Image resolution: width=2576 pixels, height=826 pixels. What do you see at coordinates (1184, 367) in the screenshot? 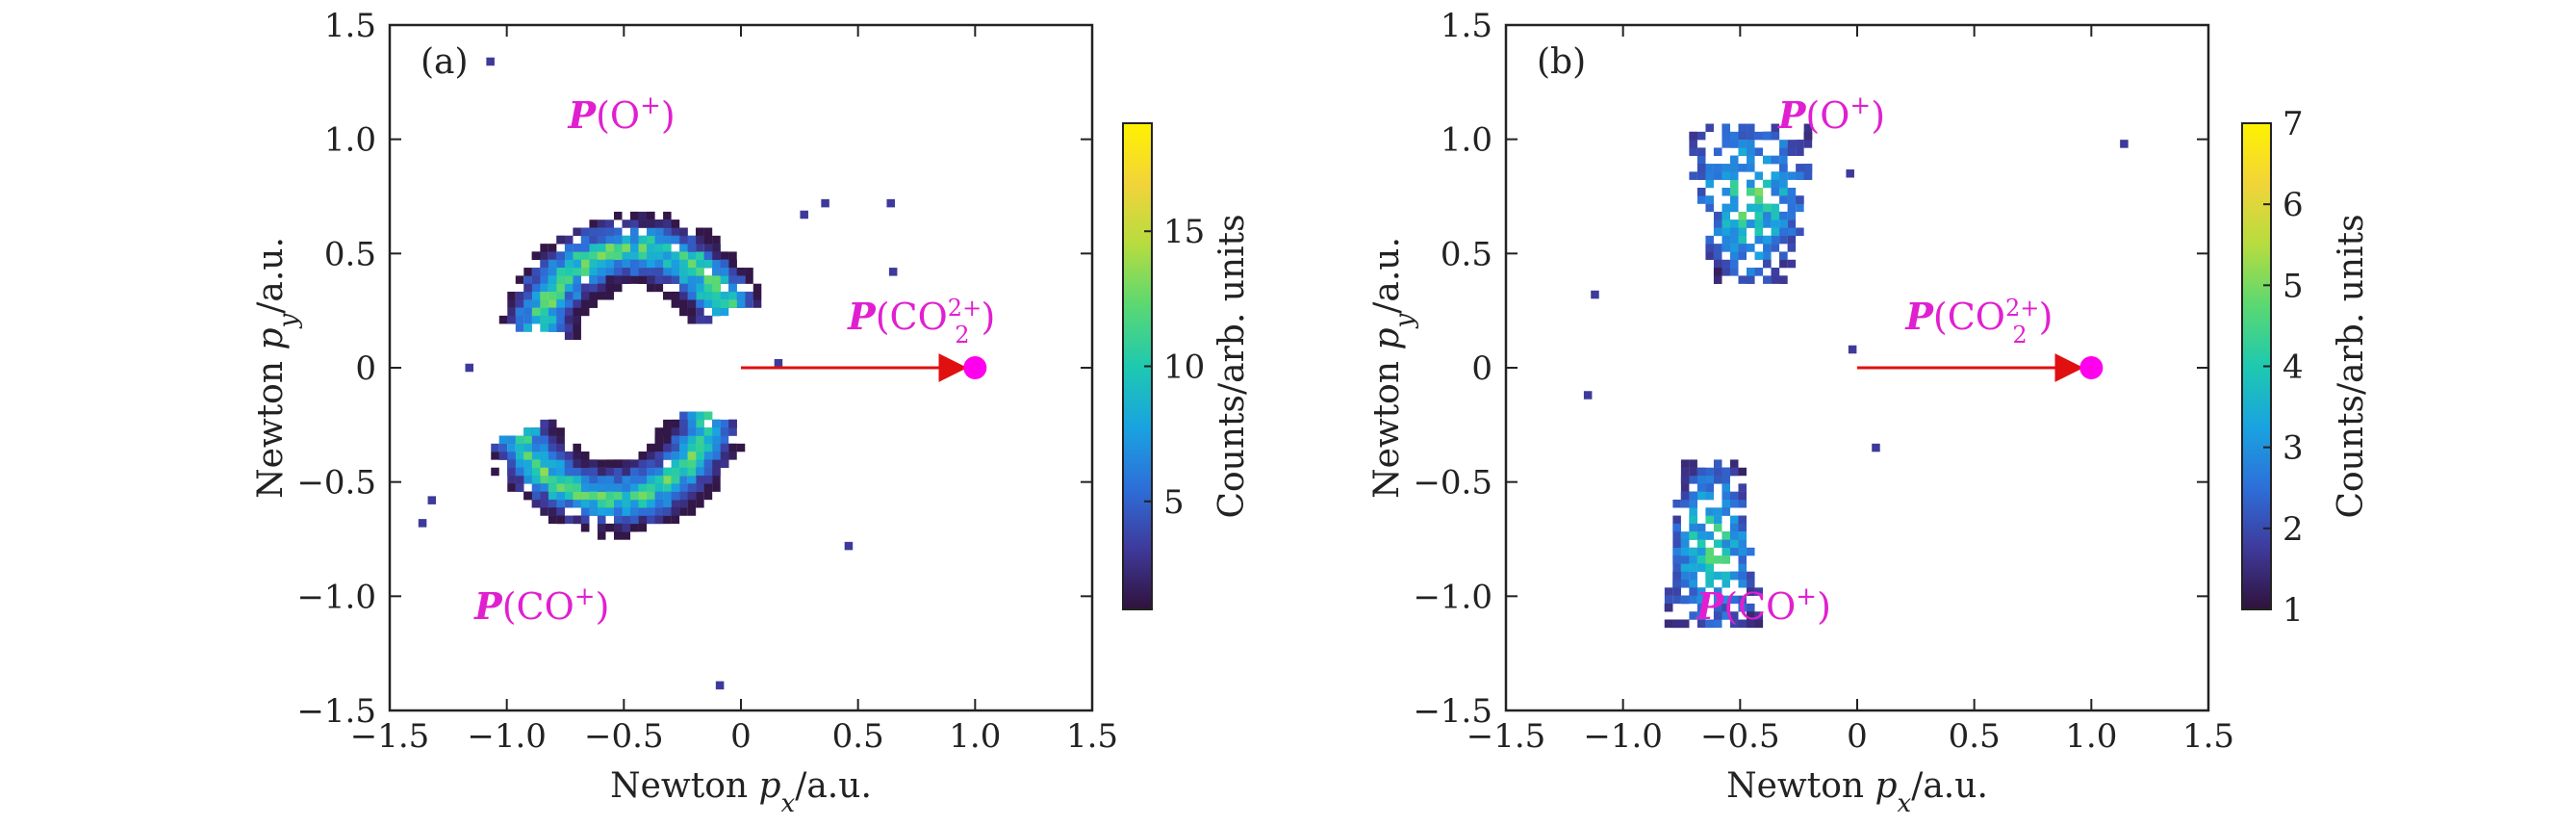
I see `colorbar-tick-label: 10` at bounding box center [1184, 367].